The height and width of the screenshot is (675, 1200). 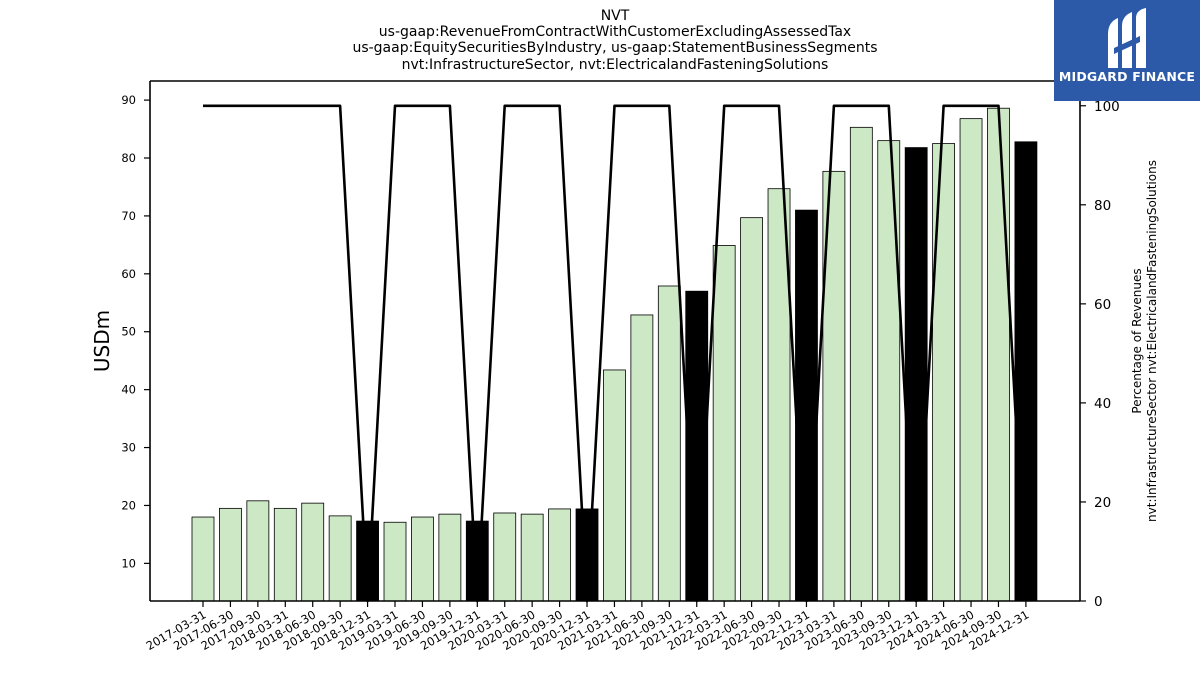 I want to click on y-tick-label: 30, so click(x=128, y=448).